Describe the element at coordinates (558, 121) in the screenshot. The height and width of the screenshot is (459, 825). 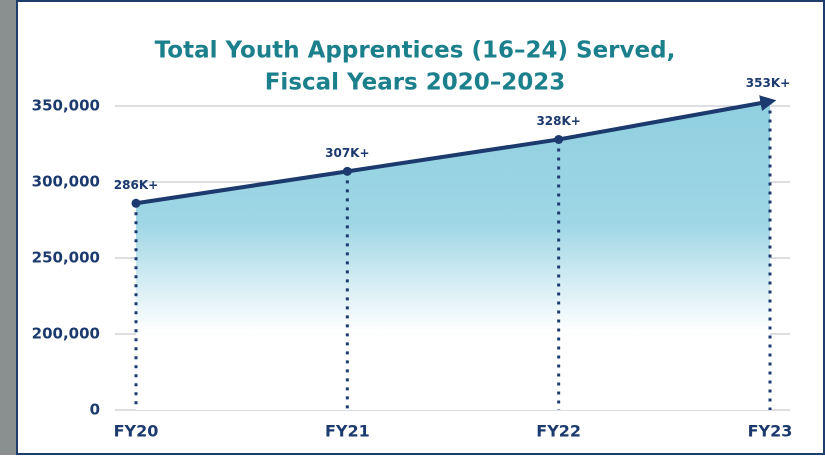
I see `value-label: 328K+` at that location.